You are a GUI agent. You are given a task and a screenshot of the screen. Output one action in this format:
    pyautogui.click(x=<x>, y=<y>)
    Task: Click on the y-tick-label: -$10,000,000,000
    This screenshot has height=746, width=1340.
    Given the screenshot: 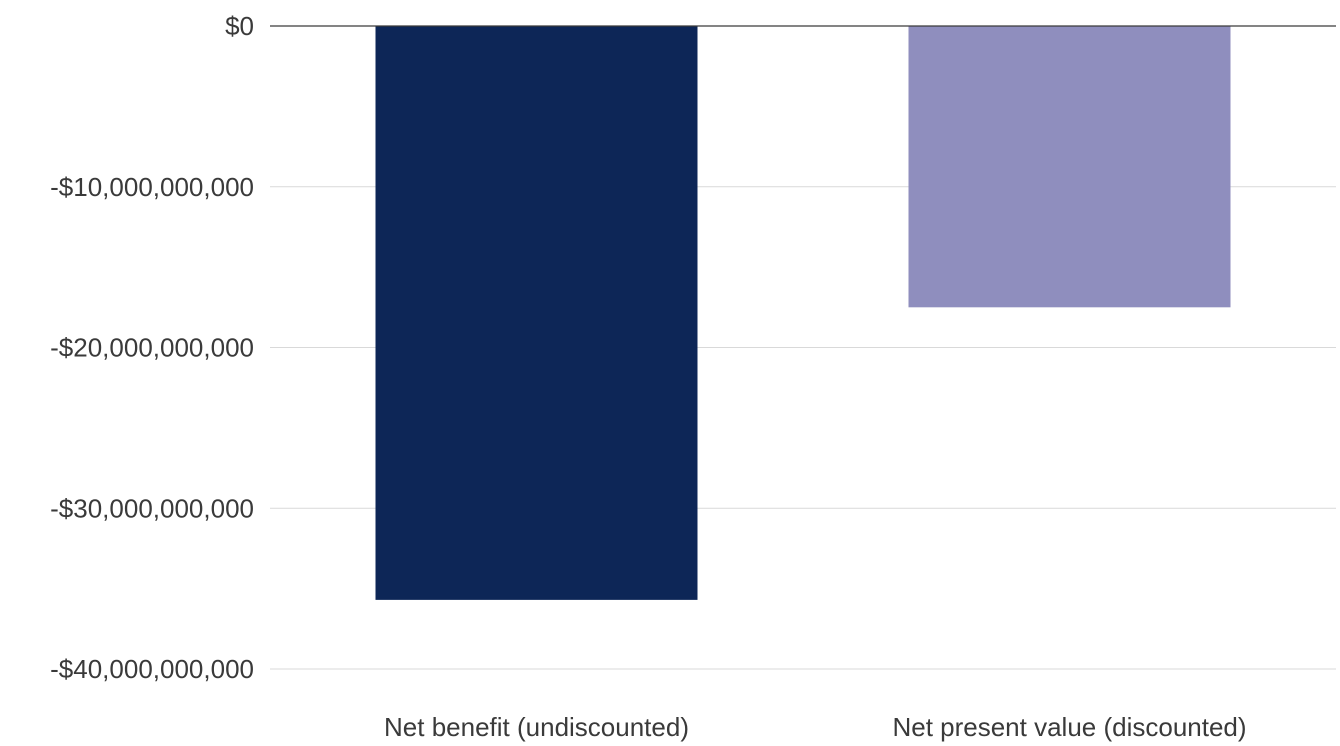 What is the action you would take?
    pyautogui.click(x=152, y=187)
    